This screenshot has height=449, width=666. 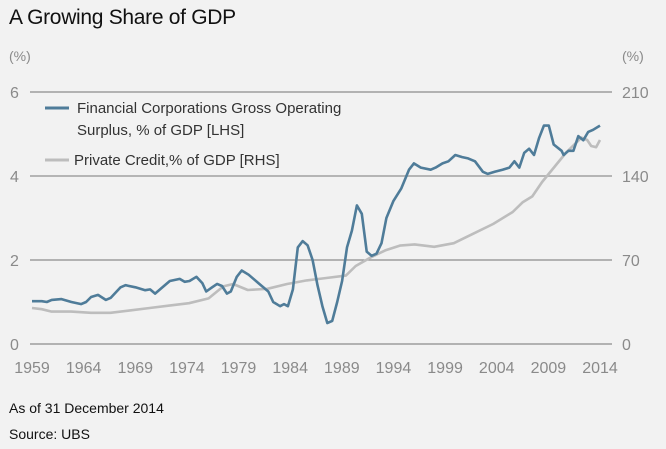 I want to click on as-of-note: As of 31 December 2014, so click(x=86, y=408).